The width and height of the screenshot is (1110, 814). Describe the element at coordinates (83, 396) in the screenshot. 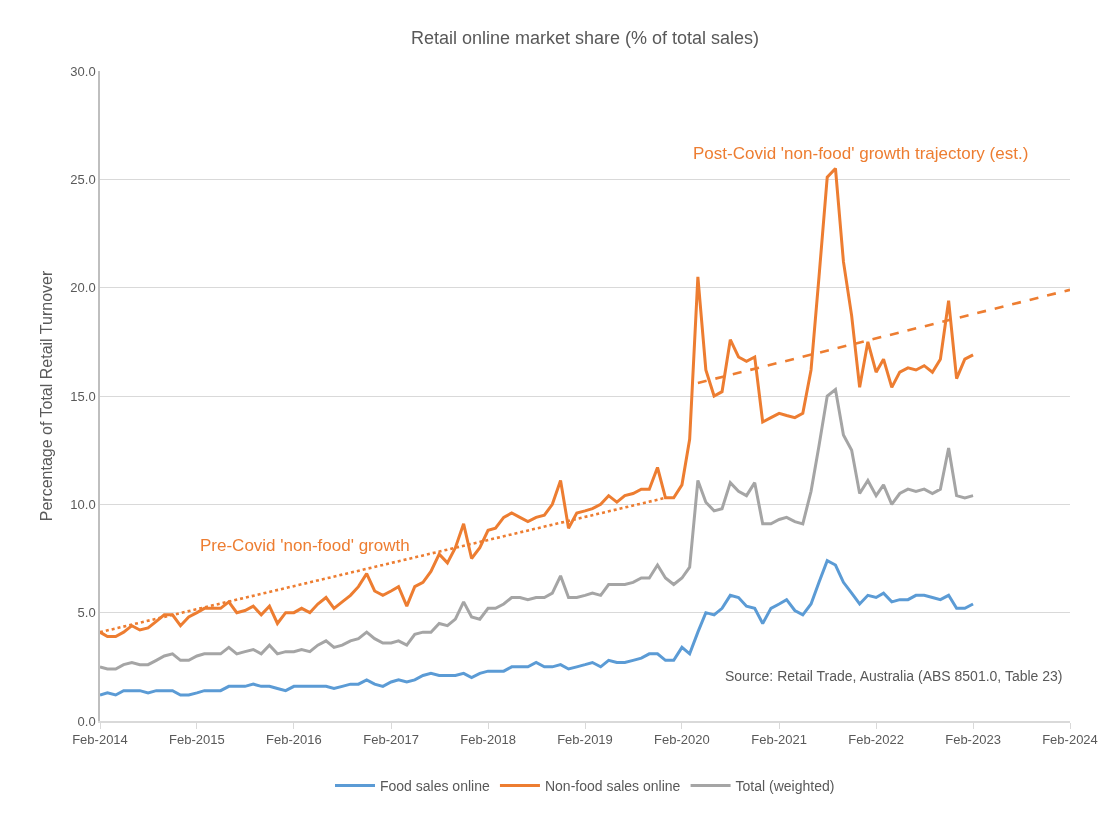

I see `y-tick-label: 15.0` at that location.